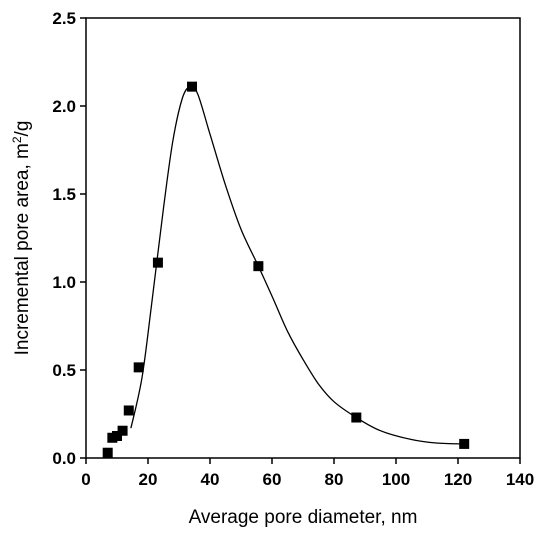 This screenshot has width=550, height=534. I want to click on y-axis-title-unit: /g, so click(22, 129).